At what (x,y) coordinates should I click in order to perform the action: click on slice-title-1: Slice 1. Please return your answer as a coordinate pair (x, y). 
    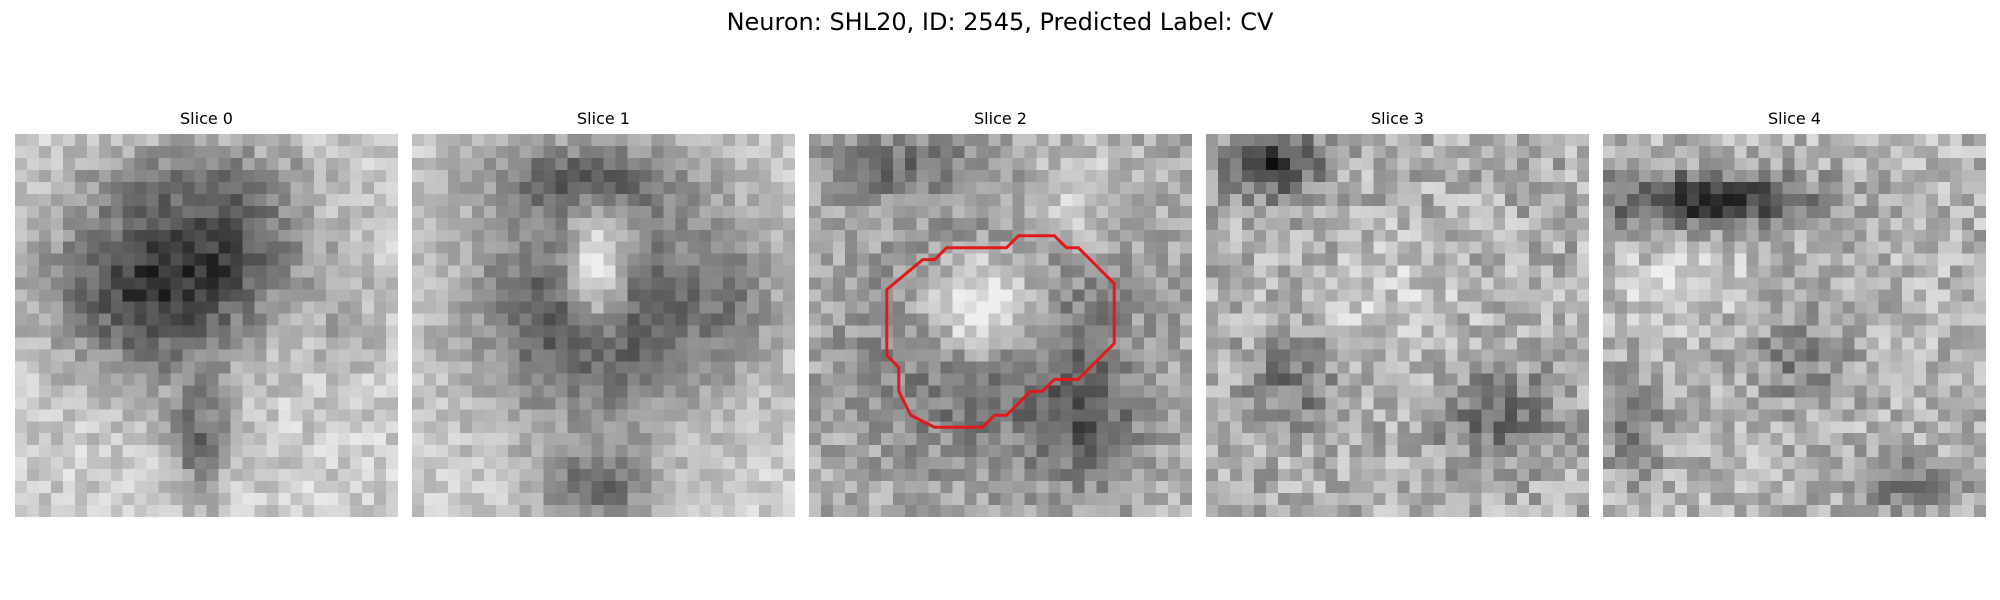
    Looking at the image, I should click on (603, 119).